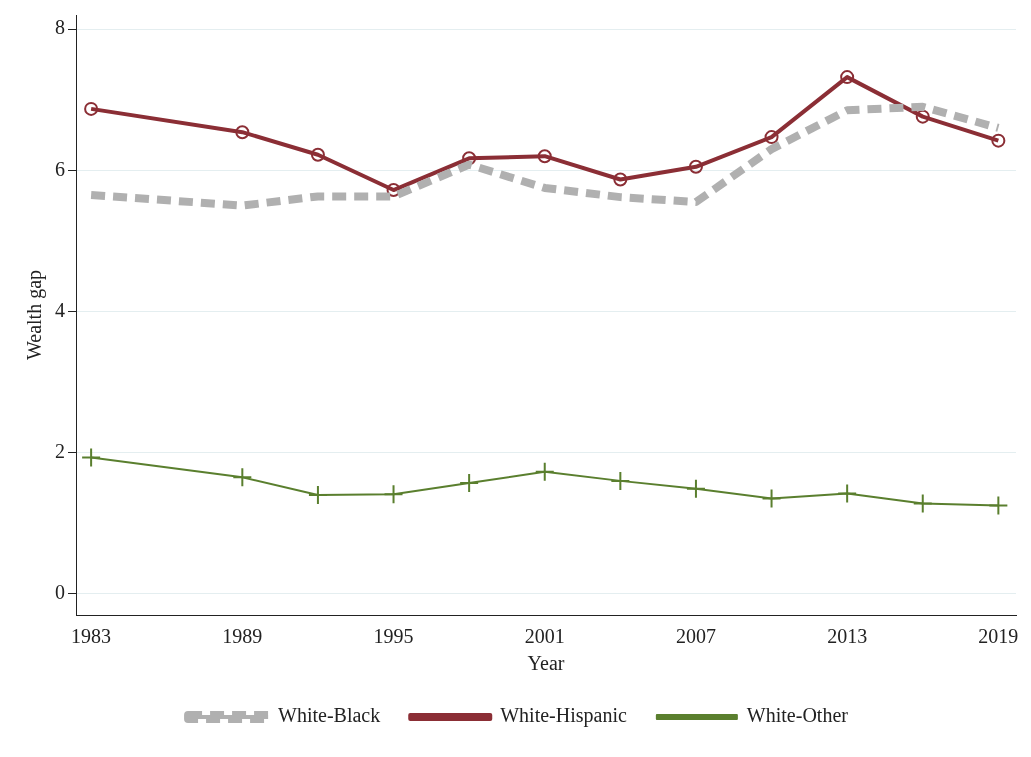  What do you see at coordinates (242, 636) in the screenshot?
I see `x-tick-label: 1989` at bounding box center [242, 636].